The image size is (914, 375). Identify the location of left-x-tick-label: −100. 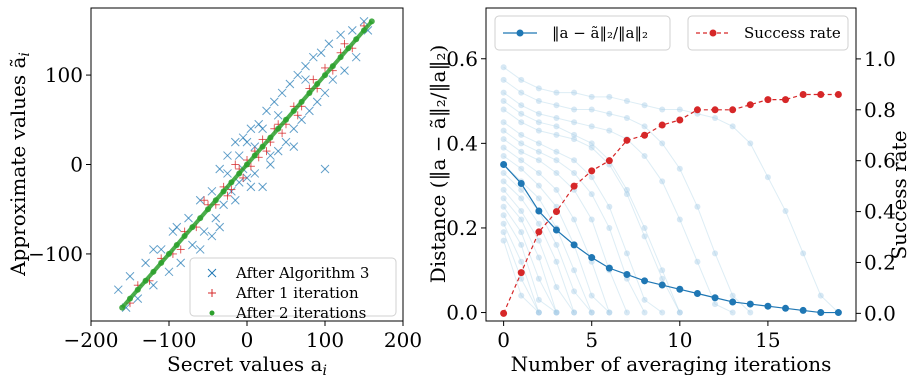
(169, 340).